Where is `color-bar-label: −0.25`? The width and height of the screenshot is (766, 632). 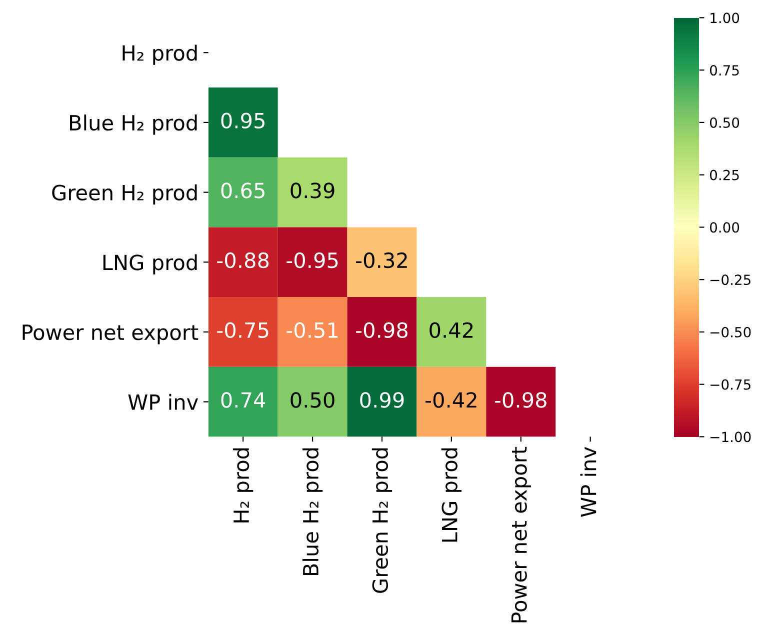 color-bar-label: −0.25 is located at coordinates (730, 280).